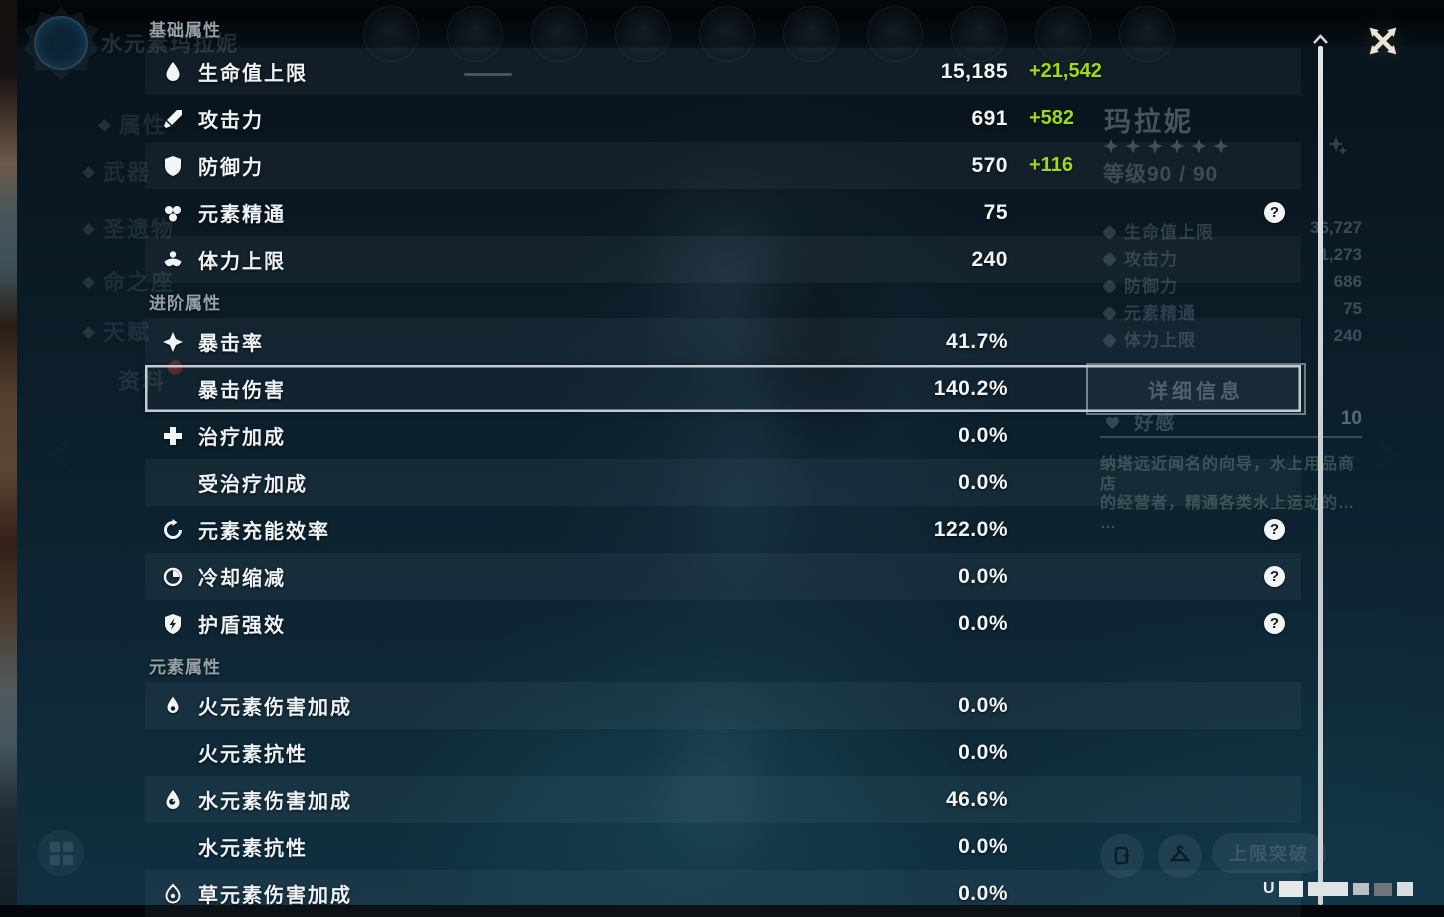 The height and width of the screenshot is (917, 1444). I want to click on stat-row-def: 防御力 570 +116, so click(723, 165).